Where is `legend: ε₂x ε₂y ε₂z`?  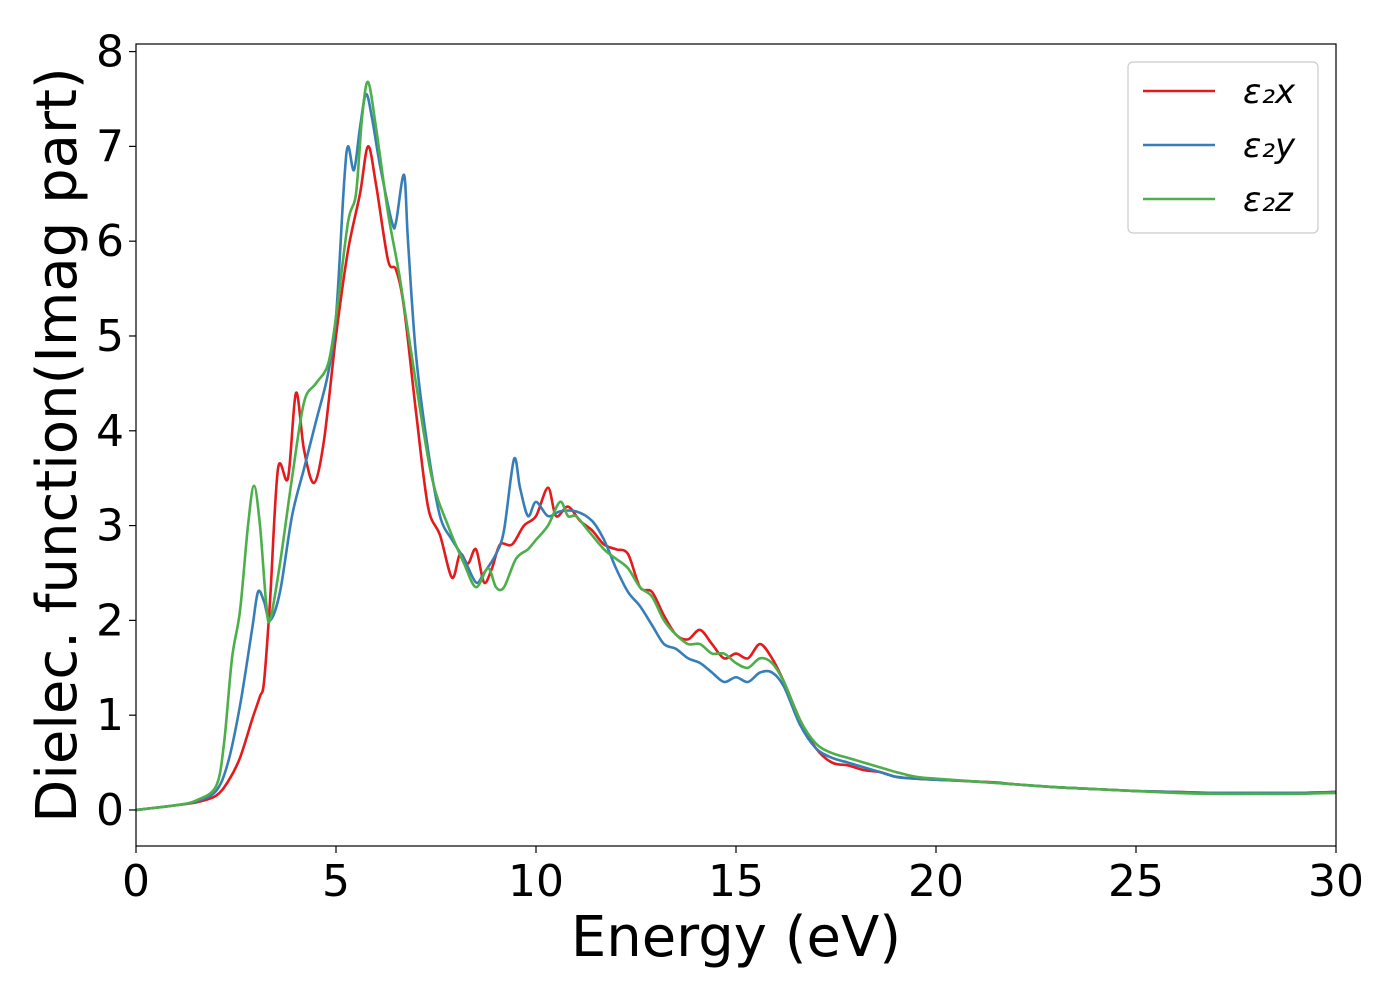
legend: ε₂x ε₂y ε₂z is located at coordinates (1223, 147).